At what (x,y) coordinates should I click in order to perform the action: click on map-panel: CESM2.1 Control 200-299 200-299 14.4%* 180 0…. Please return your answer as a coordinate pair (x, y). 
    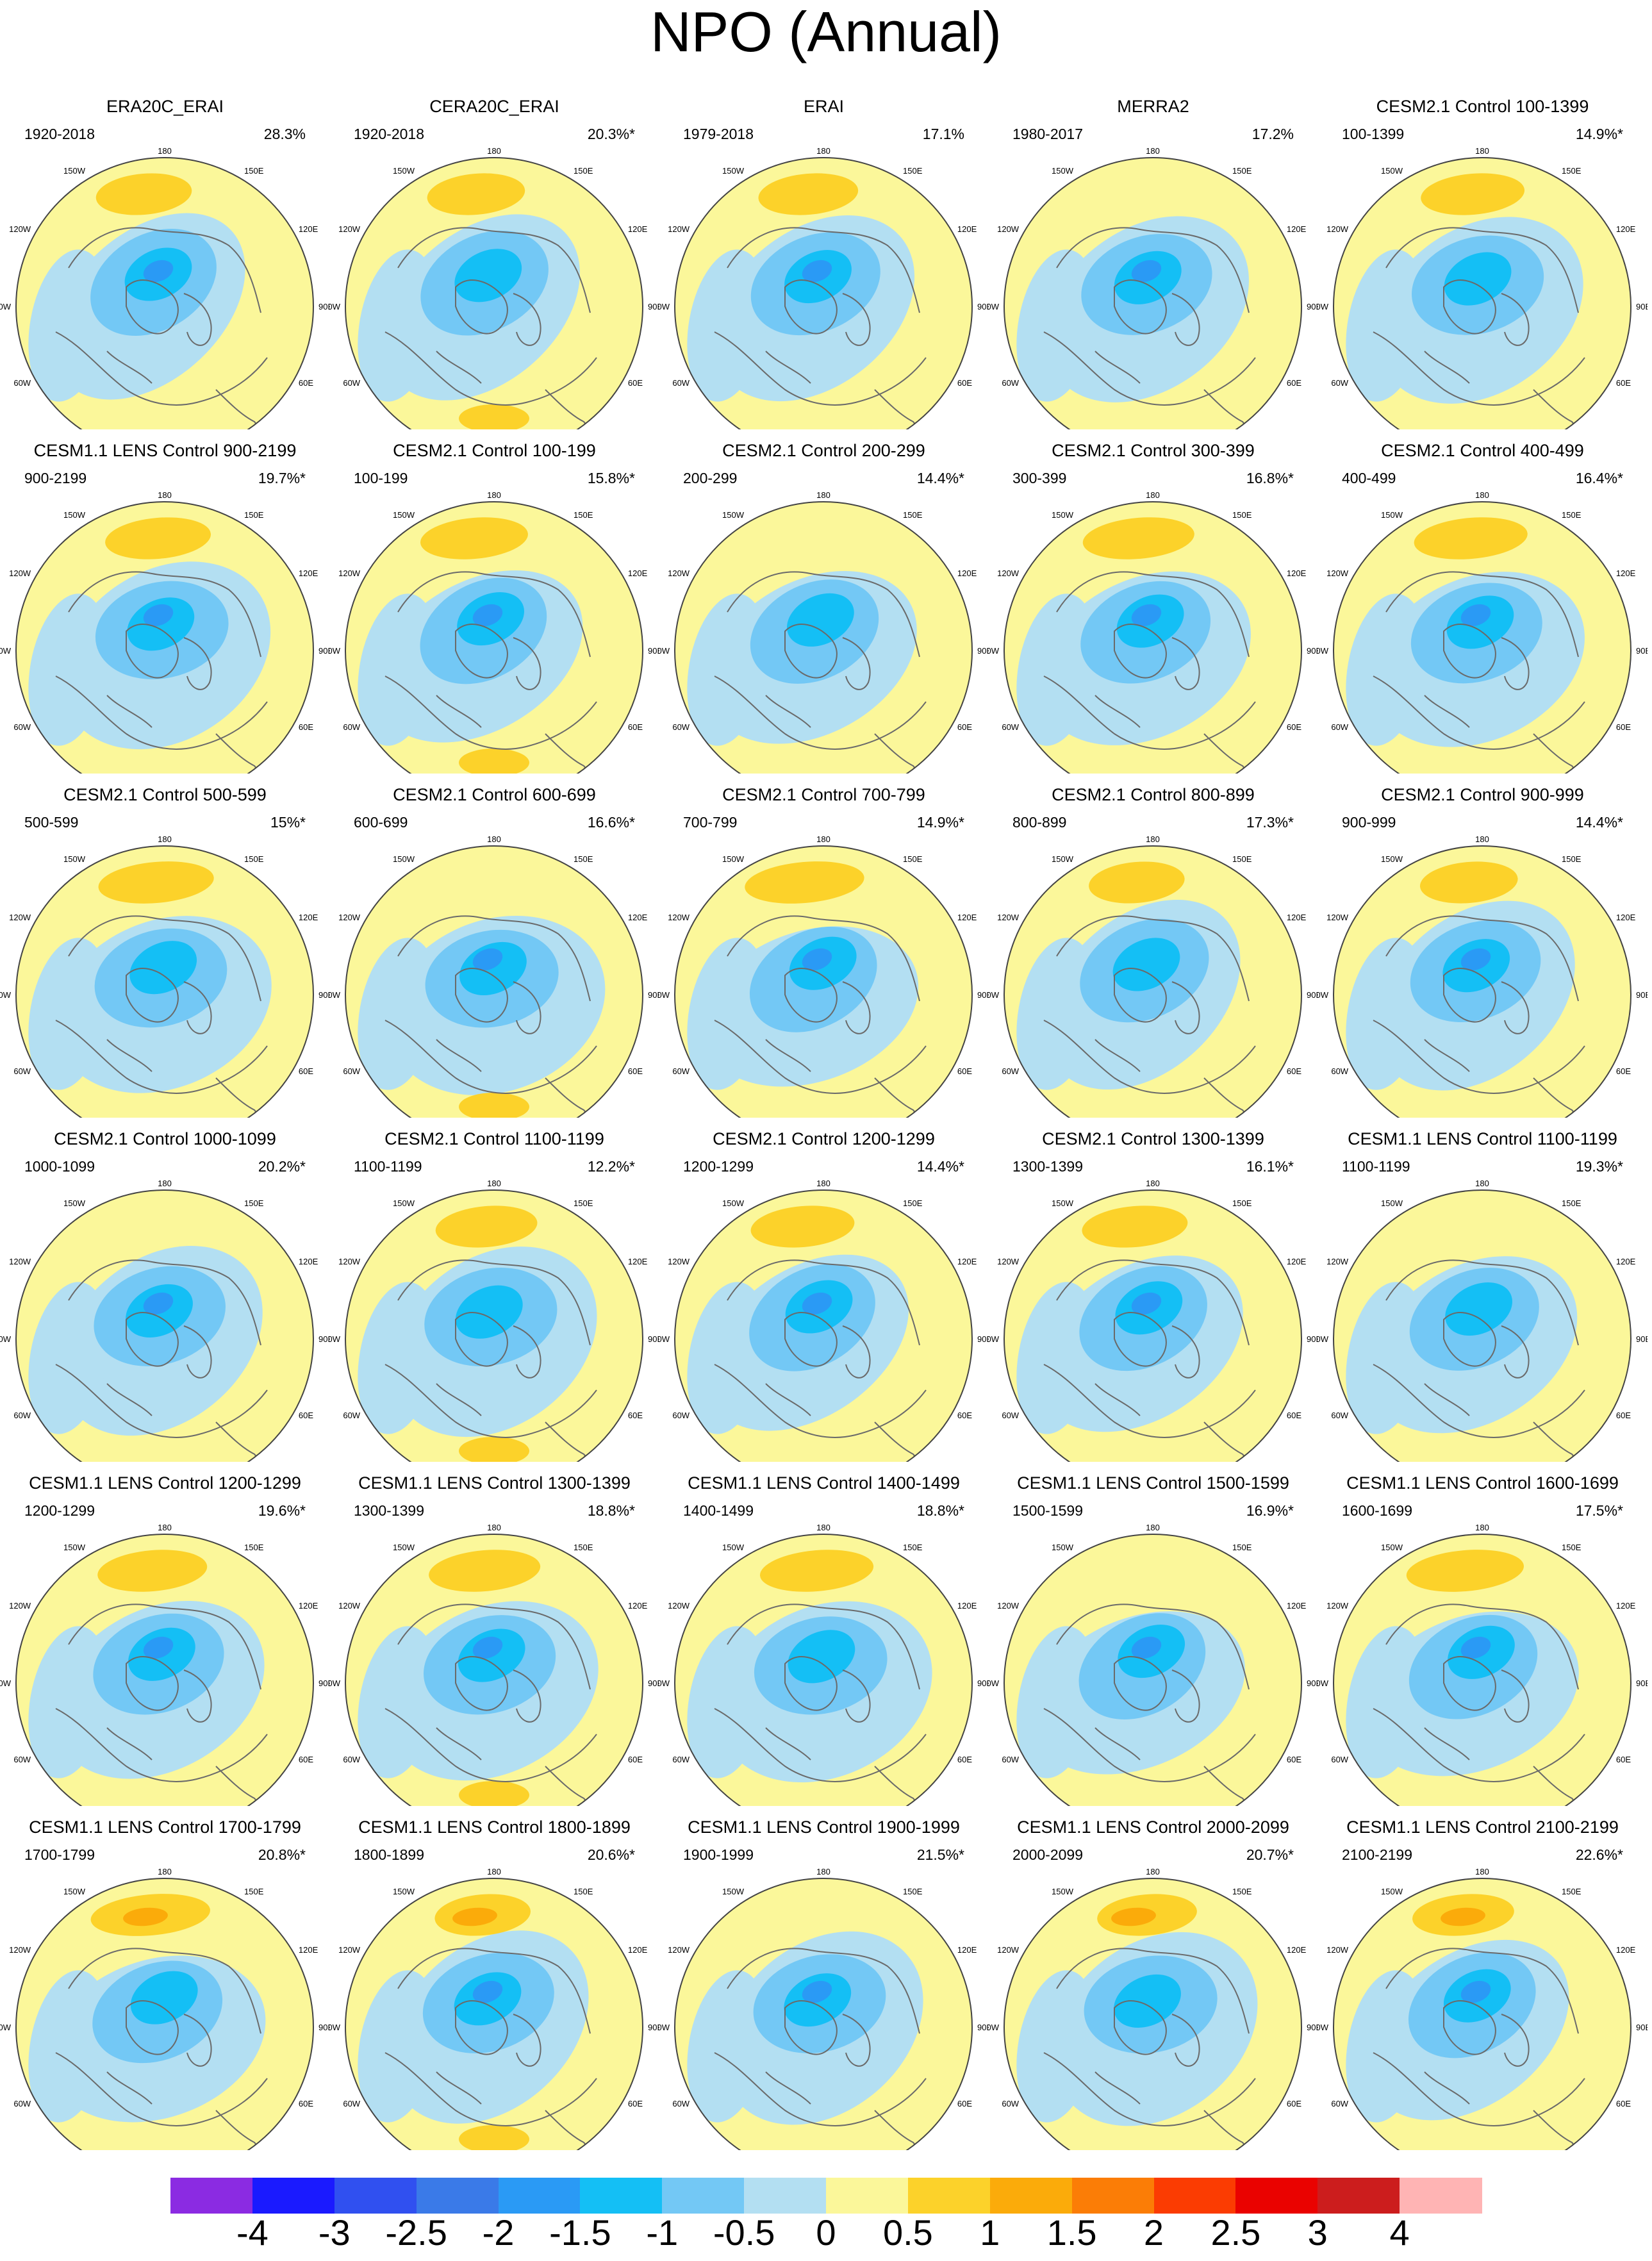
    Looking at the image, I should click on (824, 607).